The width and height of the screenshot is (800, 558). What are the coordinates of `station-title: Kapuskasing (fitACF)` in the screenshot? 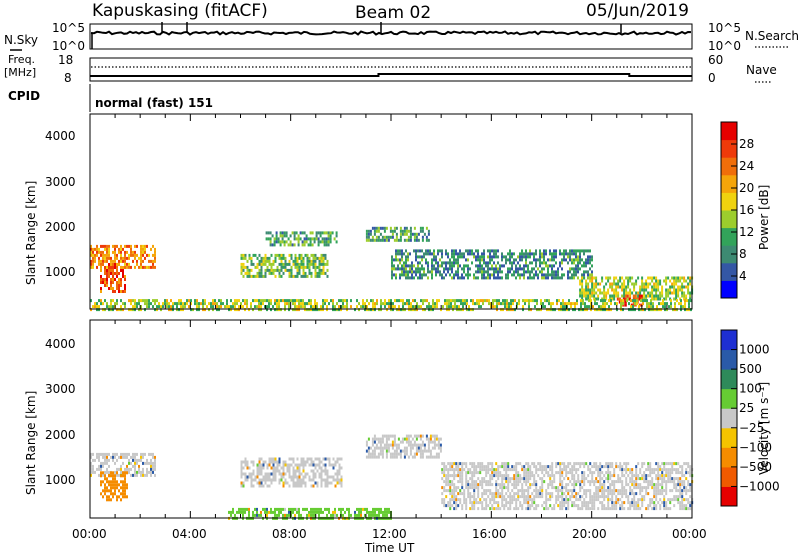 It's located at (180, 11).